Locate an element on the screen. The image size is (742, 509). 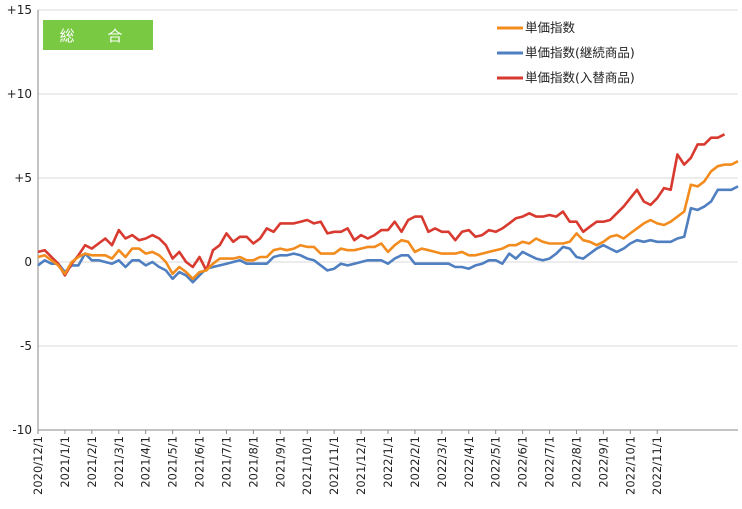
x-tick-label: 2020/12/1 is located at coordinates (38, 465).